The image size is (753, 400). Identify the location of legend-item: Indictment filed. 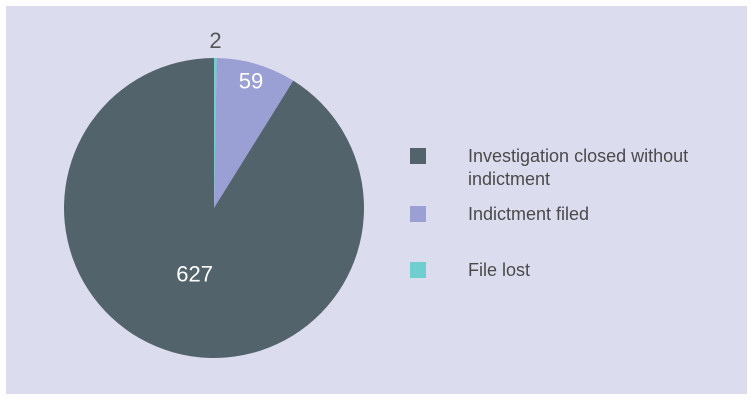
(559, 214).